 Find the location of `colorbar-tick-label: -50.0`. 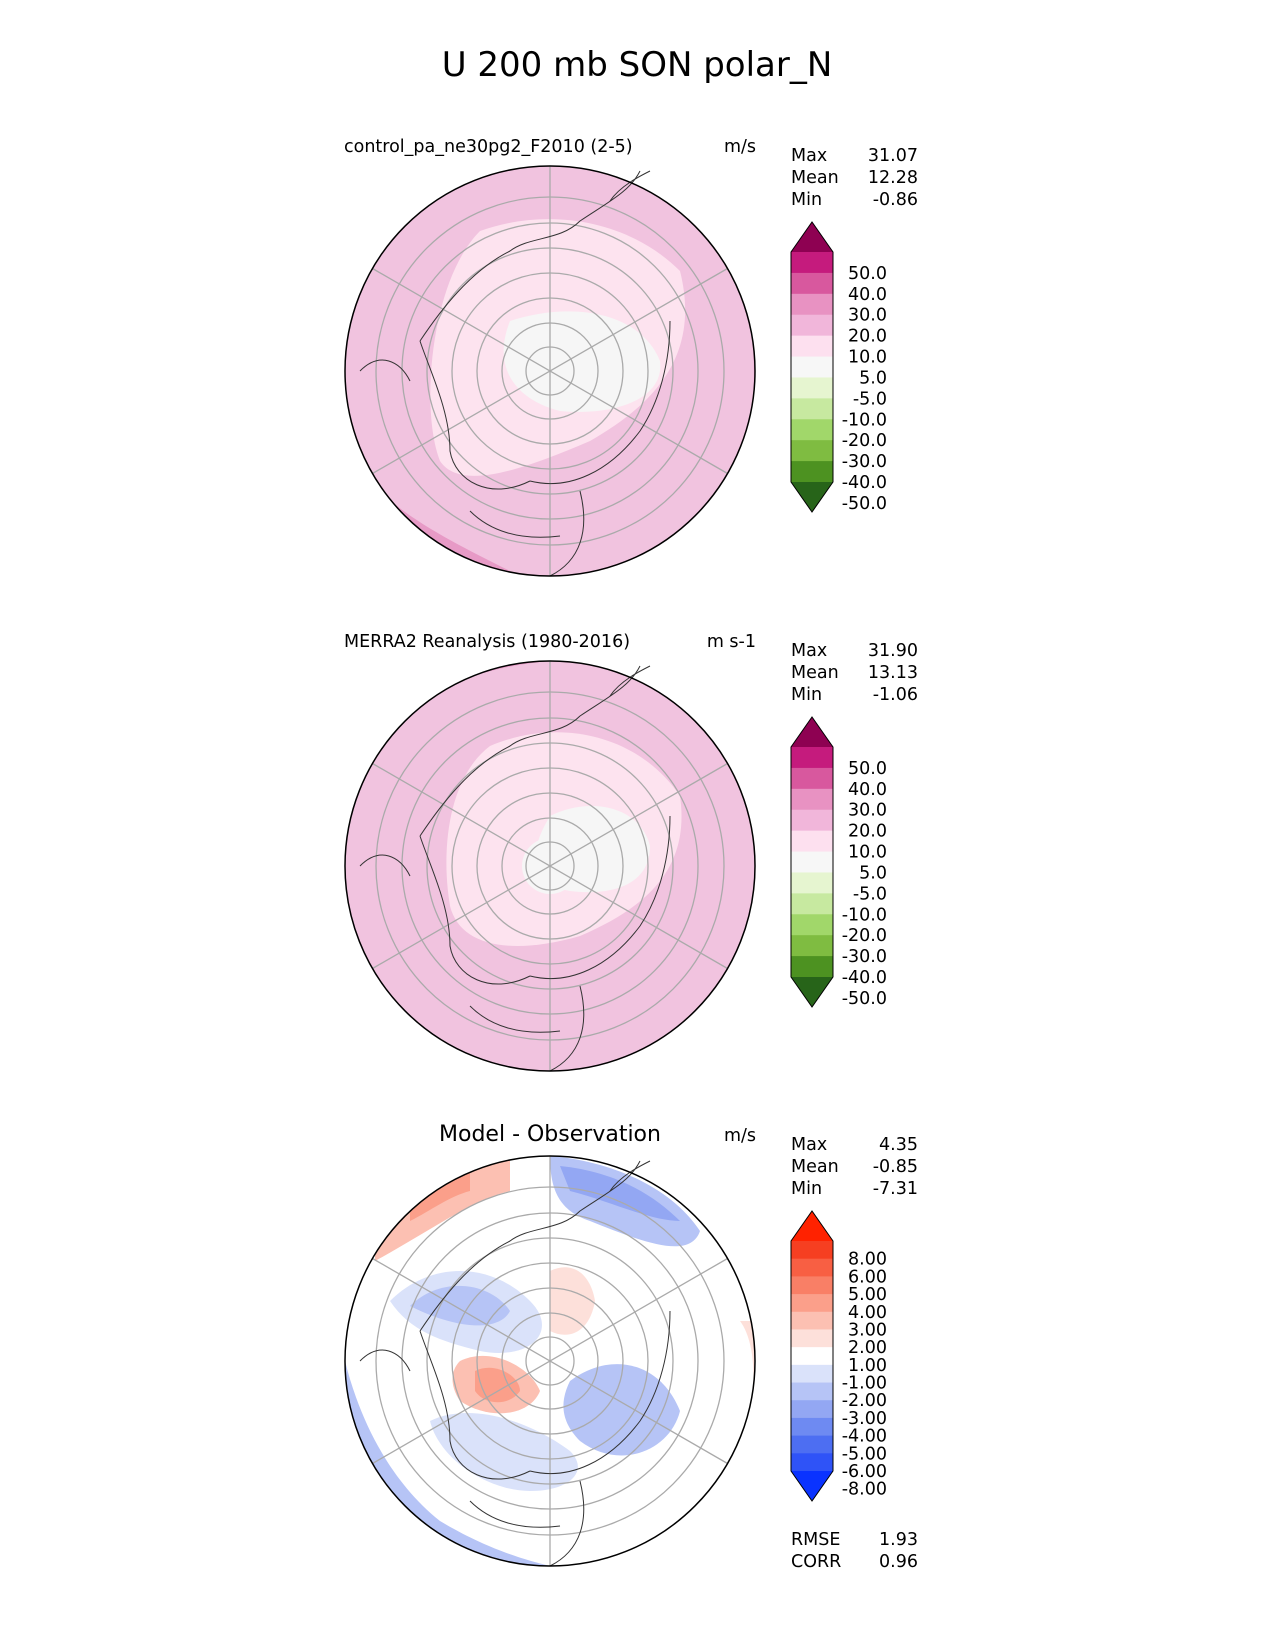

colorbar-tick-label: -50.0 is located at coordinates (864, 504).